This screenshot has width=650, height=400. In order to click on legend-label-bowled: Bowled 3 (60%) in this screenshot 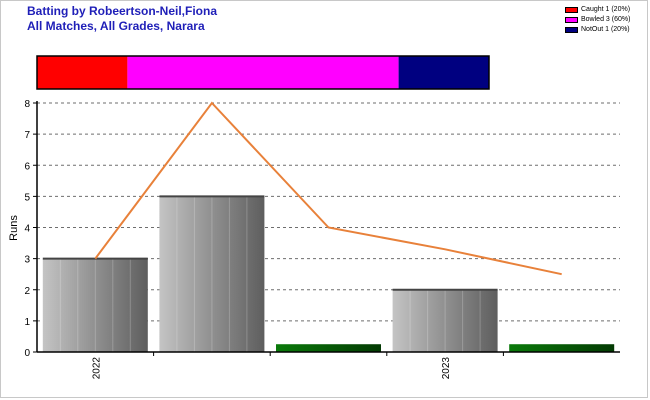, I will do `click(606, 19)`.